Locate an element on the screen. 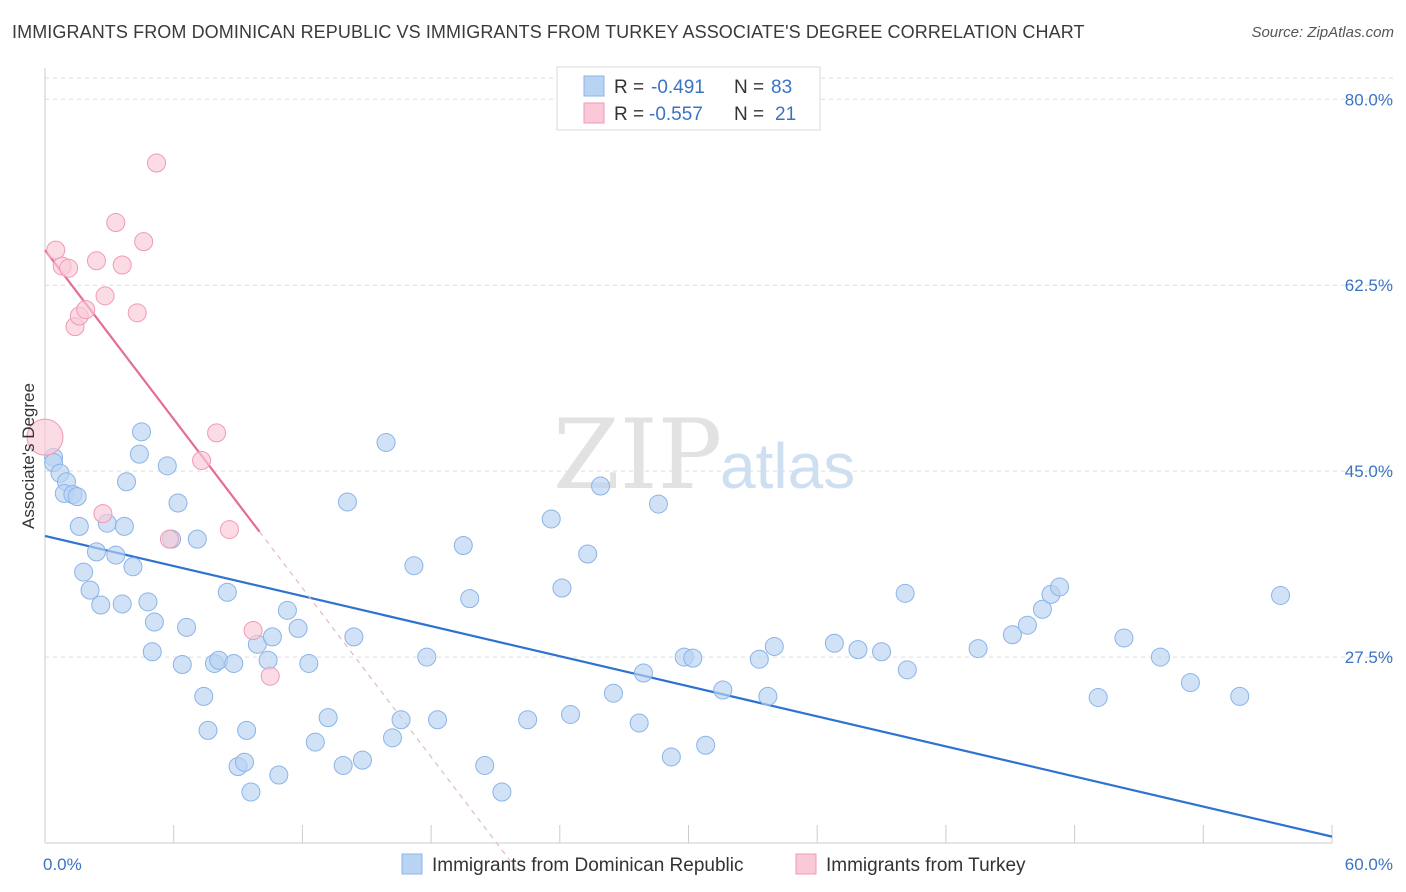 Image resolution: width=1406 pixels, height=892 pixels. correlation-legend: R = -0.491 N = 83 R = -0.557 N = 21 is located at coordinates (688, 98).